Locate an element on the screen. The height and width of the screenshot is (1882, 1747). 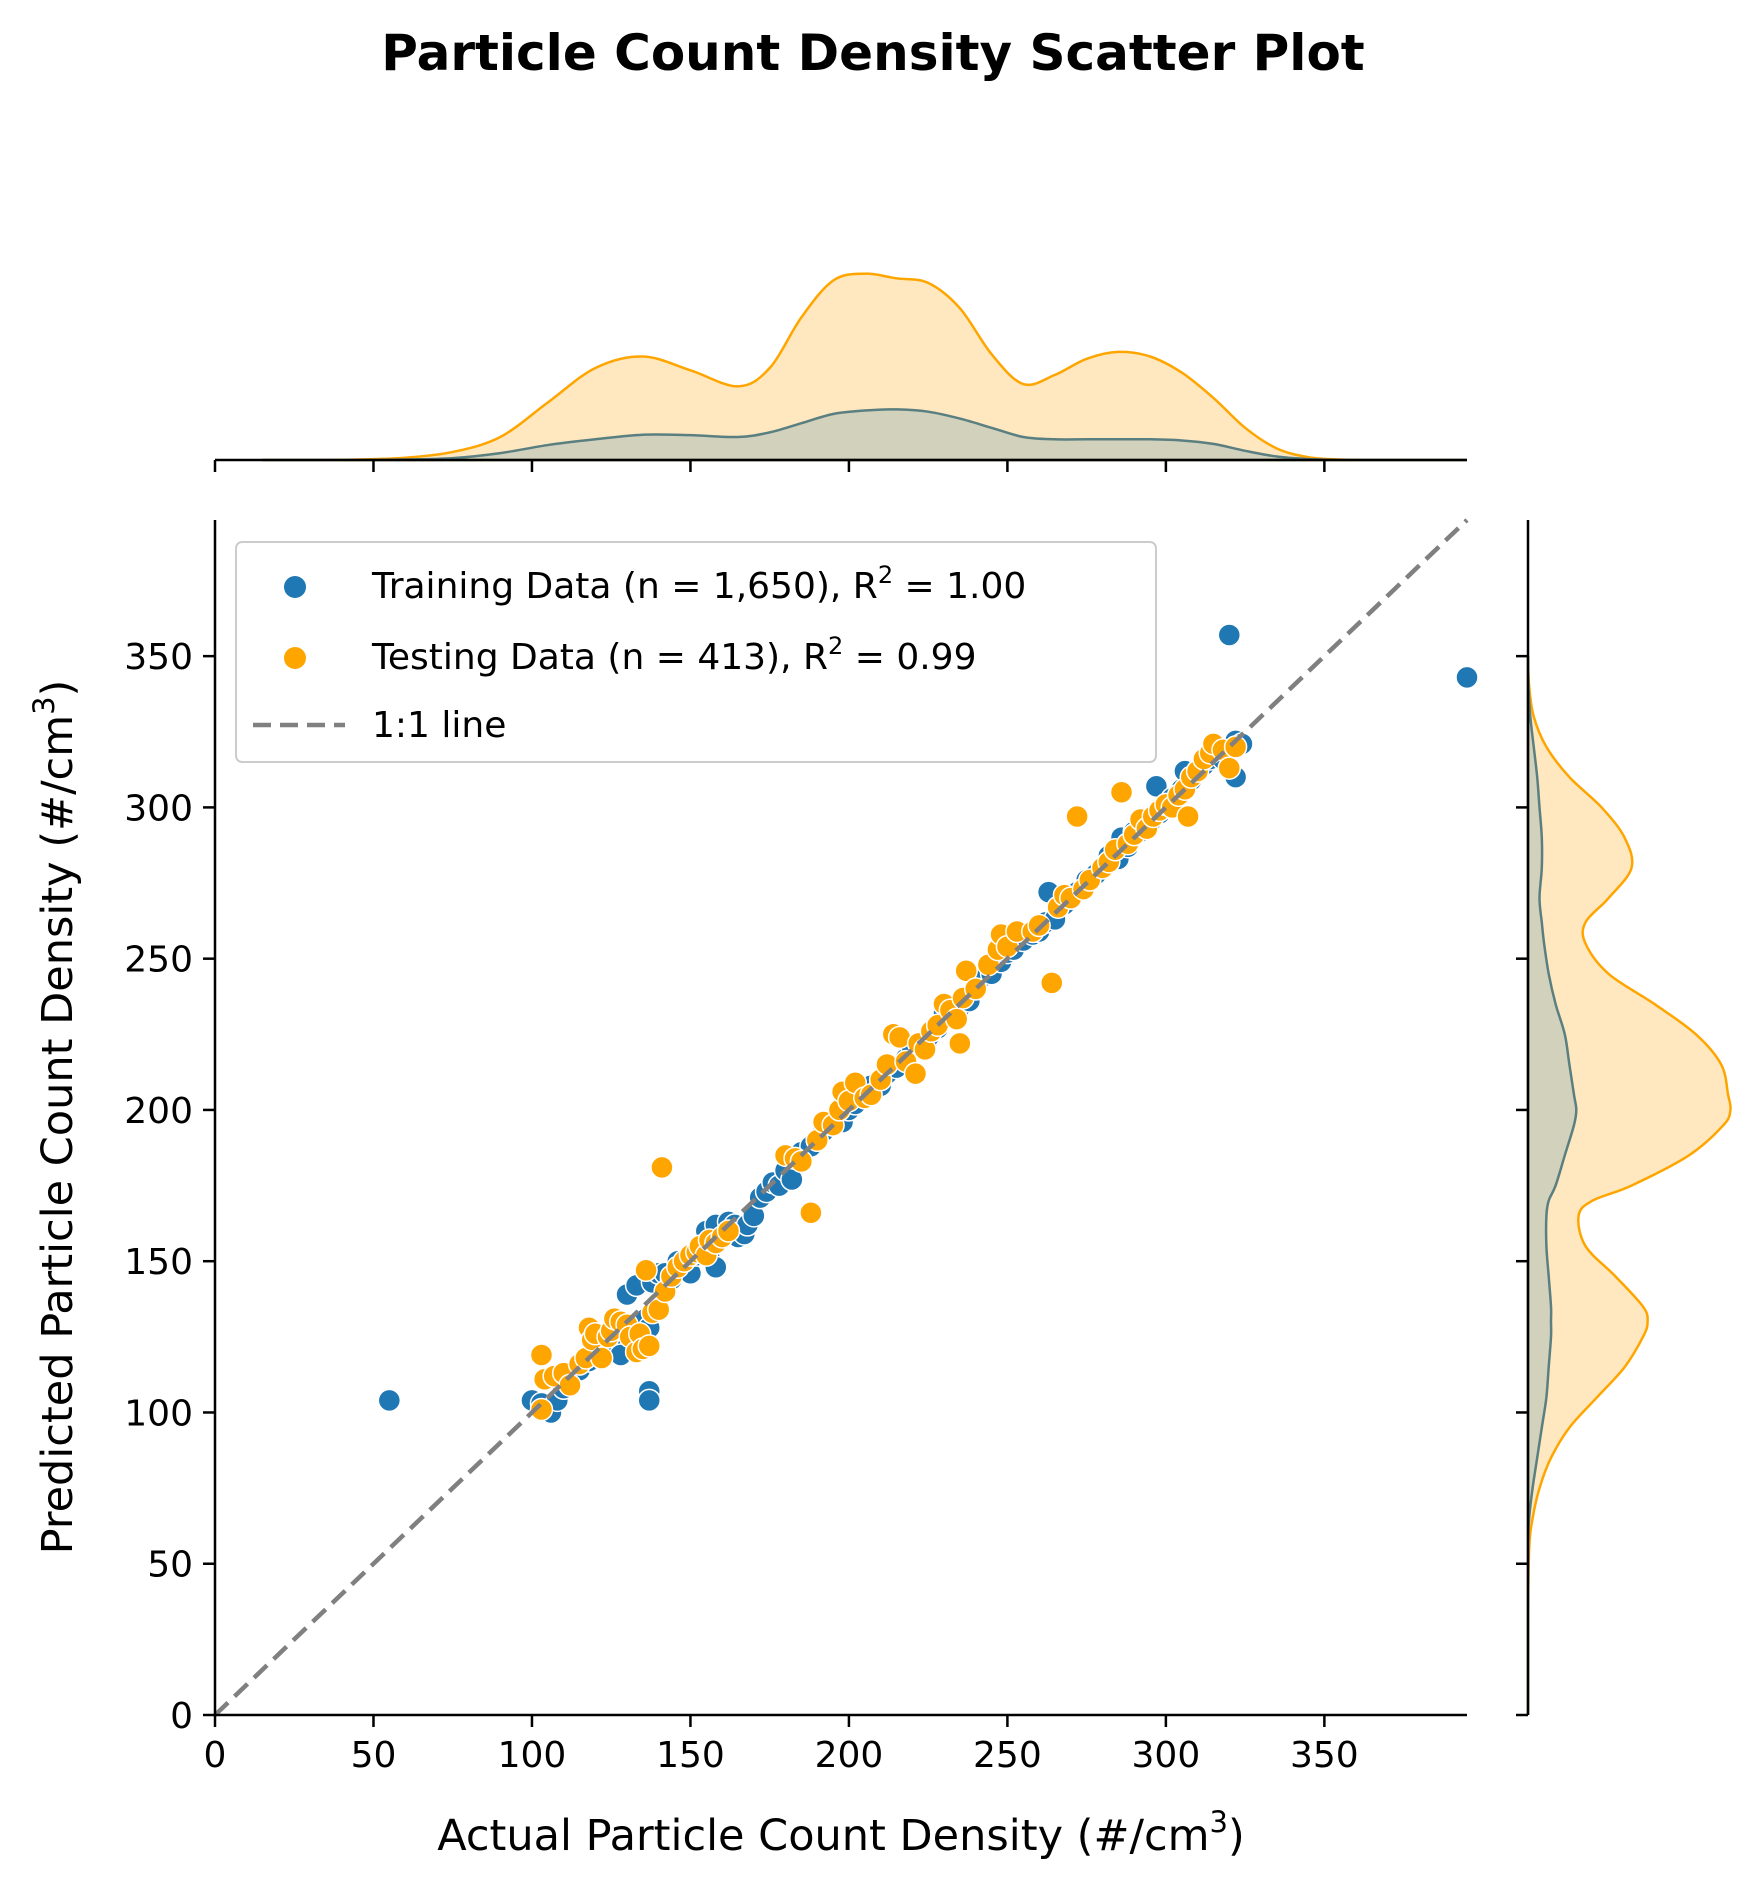
y-axis-label: Predicted Particle Count Density (#/cm3) is located at coordinates (55, 1117).